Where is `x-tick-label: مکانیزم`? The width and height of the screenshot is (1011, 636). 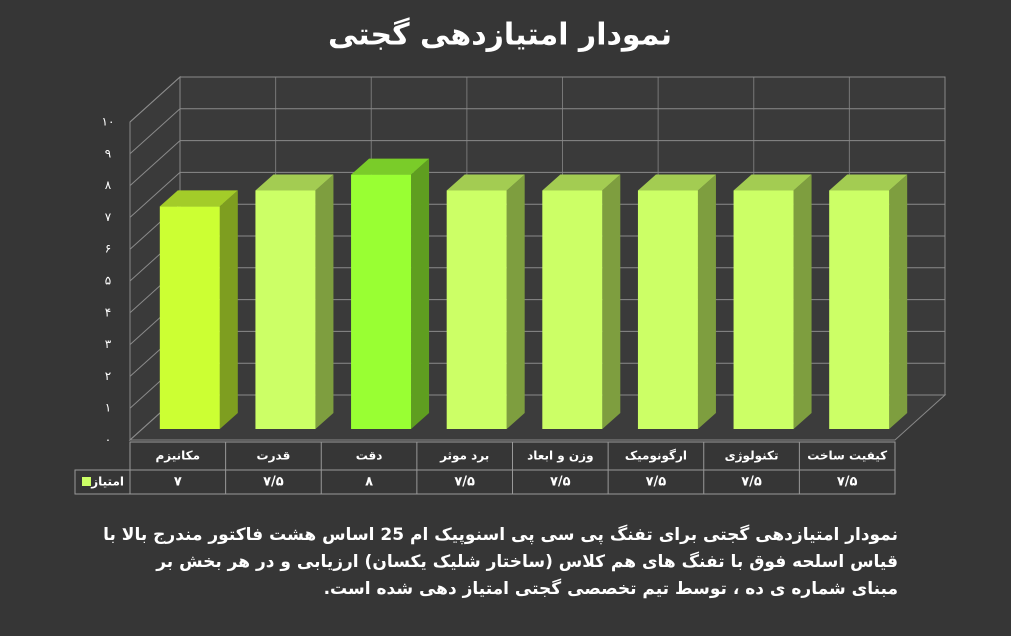
x-tick-label: مکانیزم is located at coordinates (178, 456).